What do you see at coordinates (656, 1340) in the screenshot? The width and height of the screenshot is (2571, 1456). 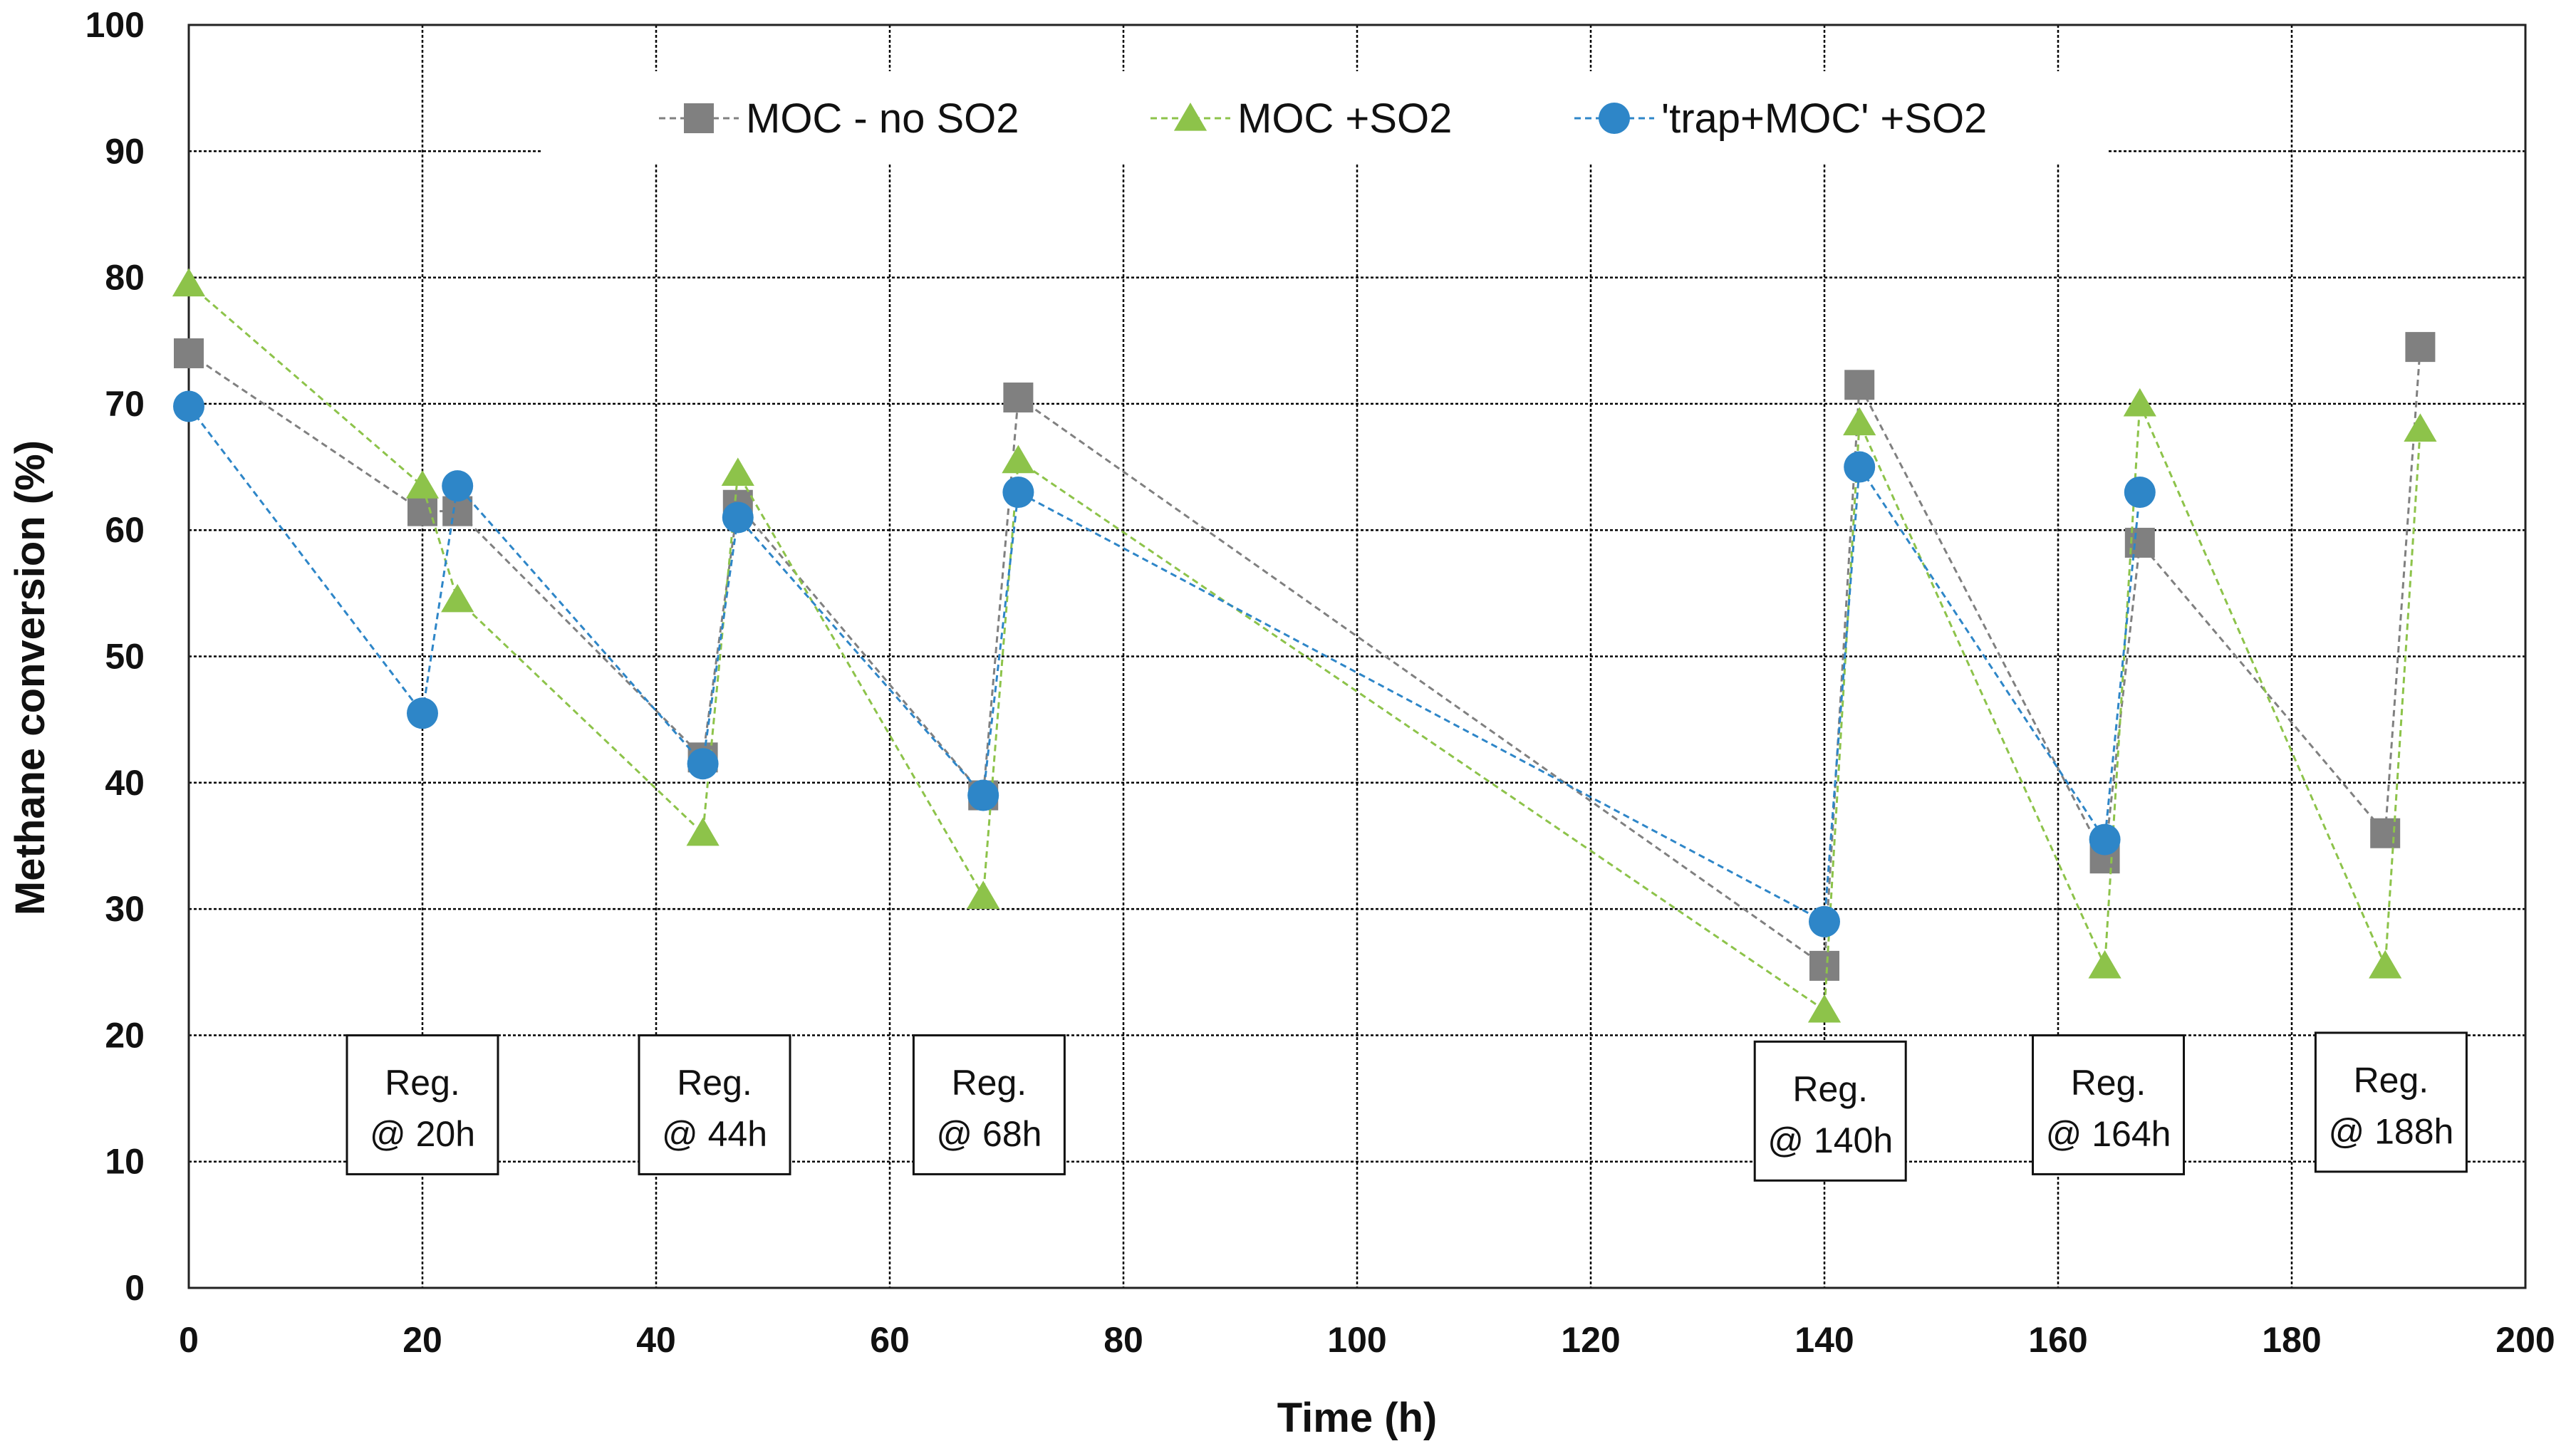 I see `x-tick-label-40: 40` at bounding box center [656, 1340].